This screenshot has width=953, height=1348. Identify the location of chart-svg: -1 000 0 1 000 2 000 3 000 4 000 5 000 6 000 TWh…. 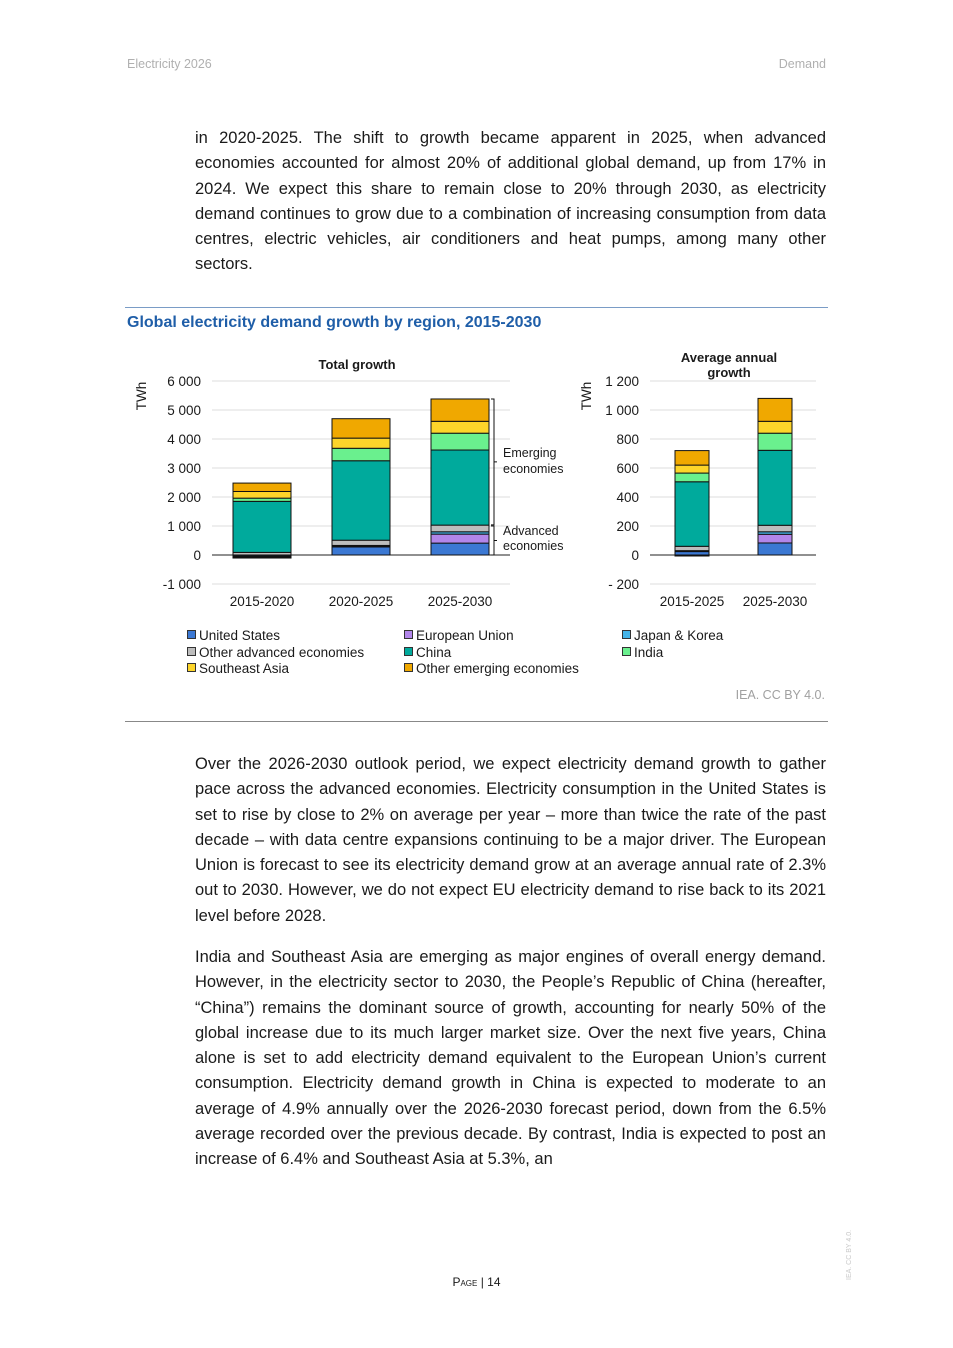
(475, 479).